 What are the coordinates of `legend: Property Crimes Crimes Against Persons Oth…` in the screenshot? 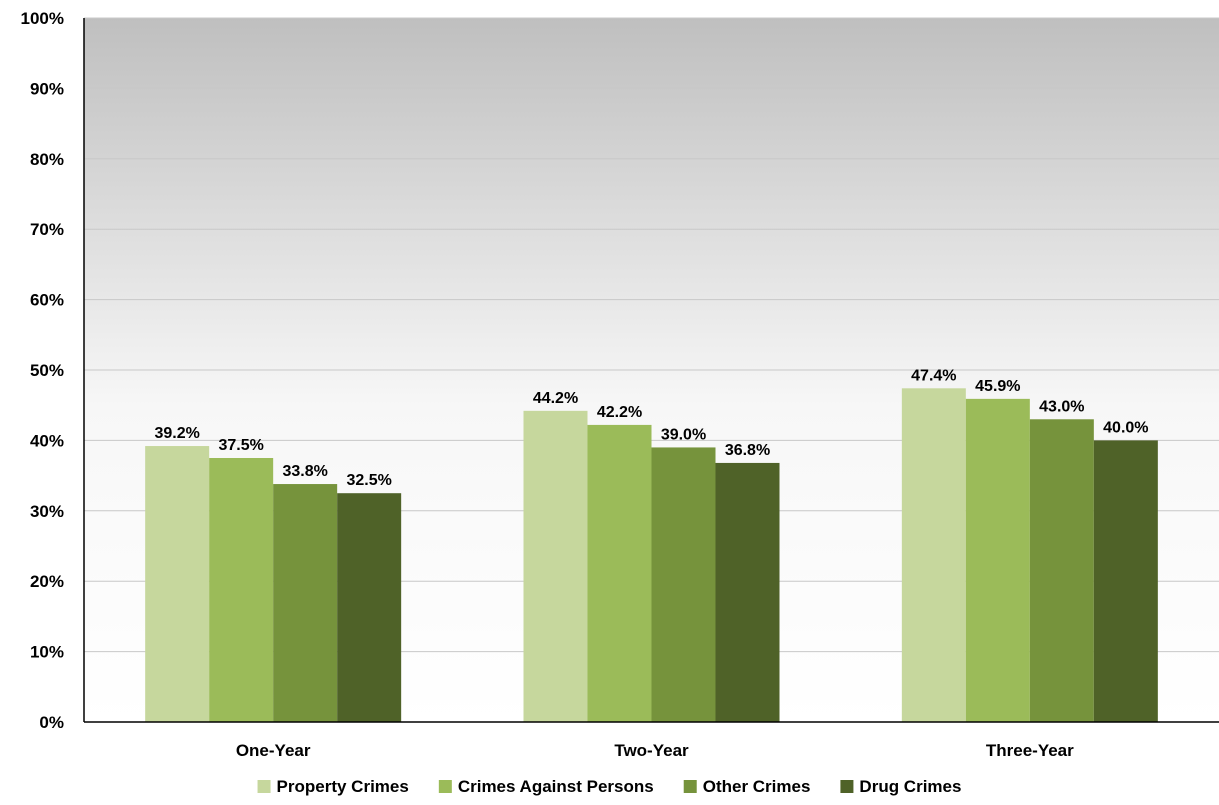 It's located at (609, 786).